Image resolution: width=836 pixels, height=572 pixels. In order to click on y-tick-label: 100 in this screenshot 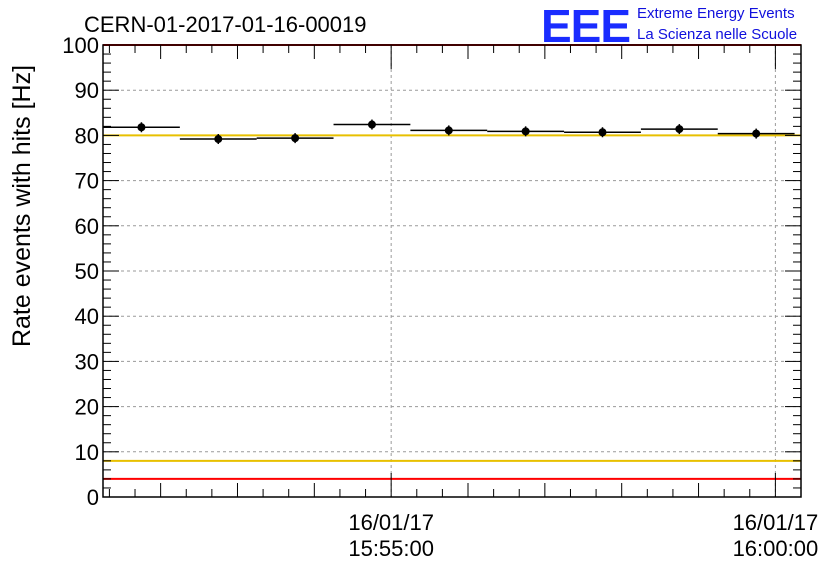, I will do `click(80, 45)`.